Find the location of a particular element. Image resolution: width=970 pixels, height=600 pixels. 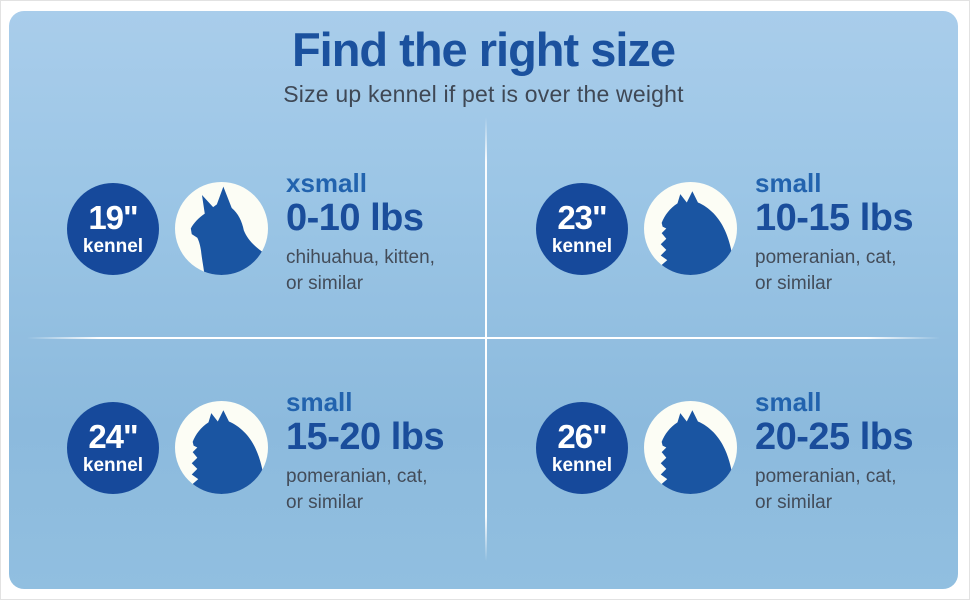

kennel-size-value: 19" is located at coordinates (113, 217).